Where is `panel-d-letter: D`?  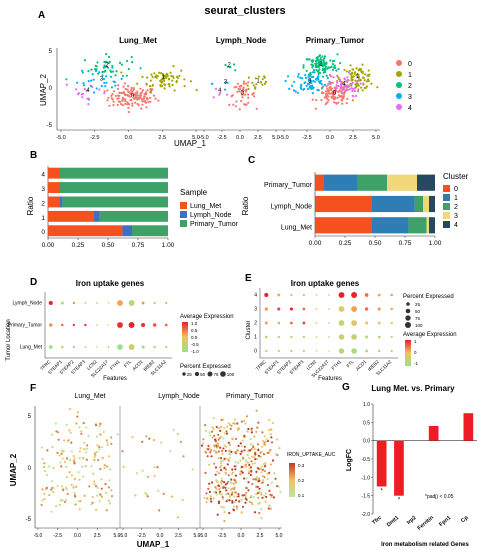 panel-d-letter: D is located at coordinates (33, 282).